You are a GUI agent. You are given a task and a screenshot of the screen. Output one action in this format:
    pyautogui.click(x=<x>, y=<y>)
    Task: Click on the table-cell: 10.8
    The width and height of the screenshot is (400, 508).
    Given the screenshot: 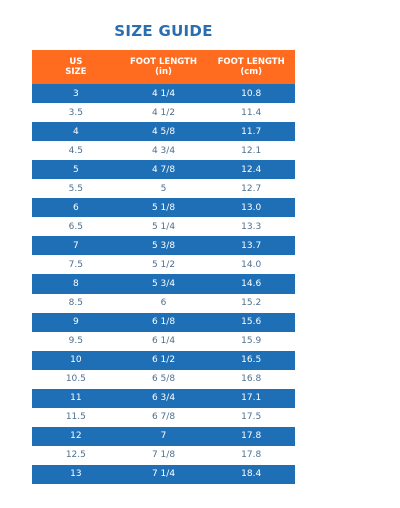 What is the action you would take?
    pyautogui.click(x=251, y=93)
    